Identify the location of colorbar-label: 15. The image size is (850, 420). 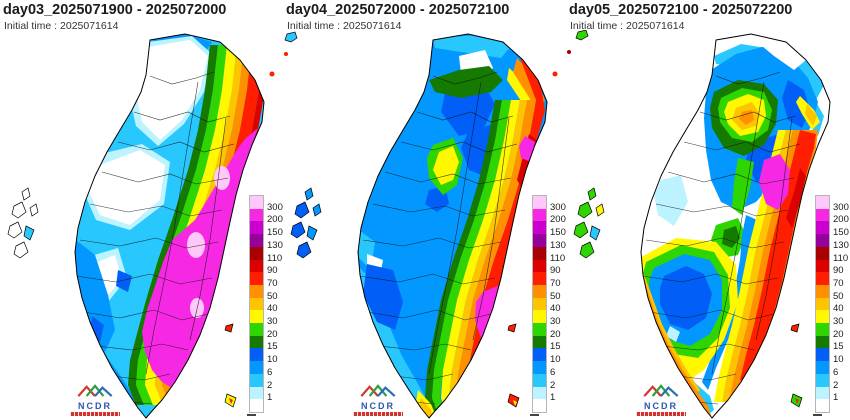
(272, 347).